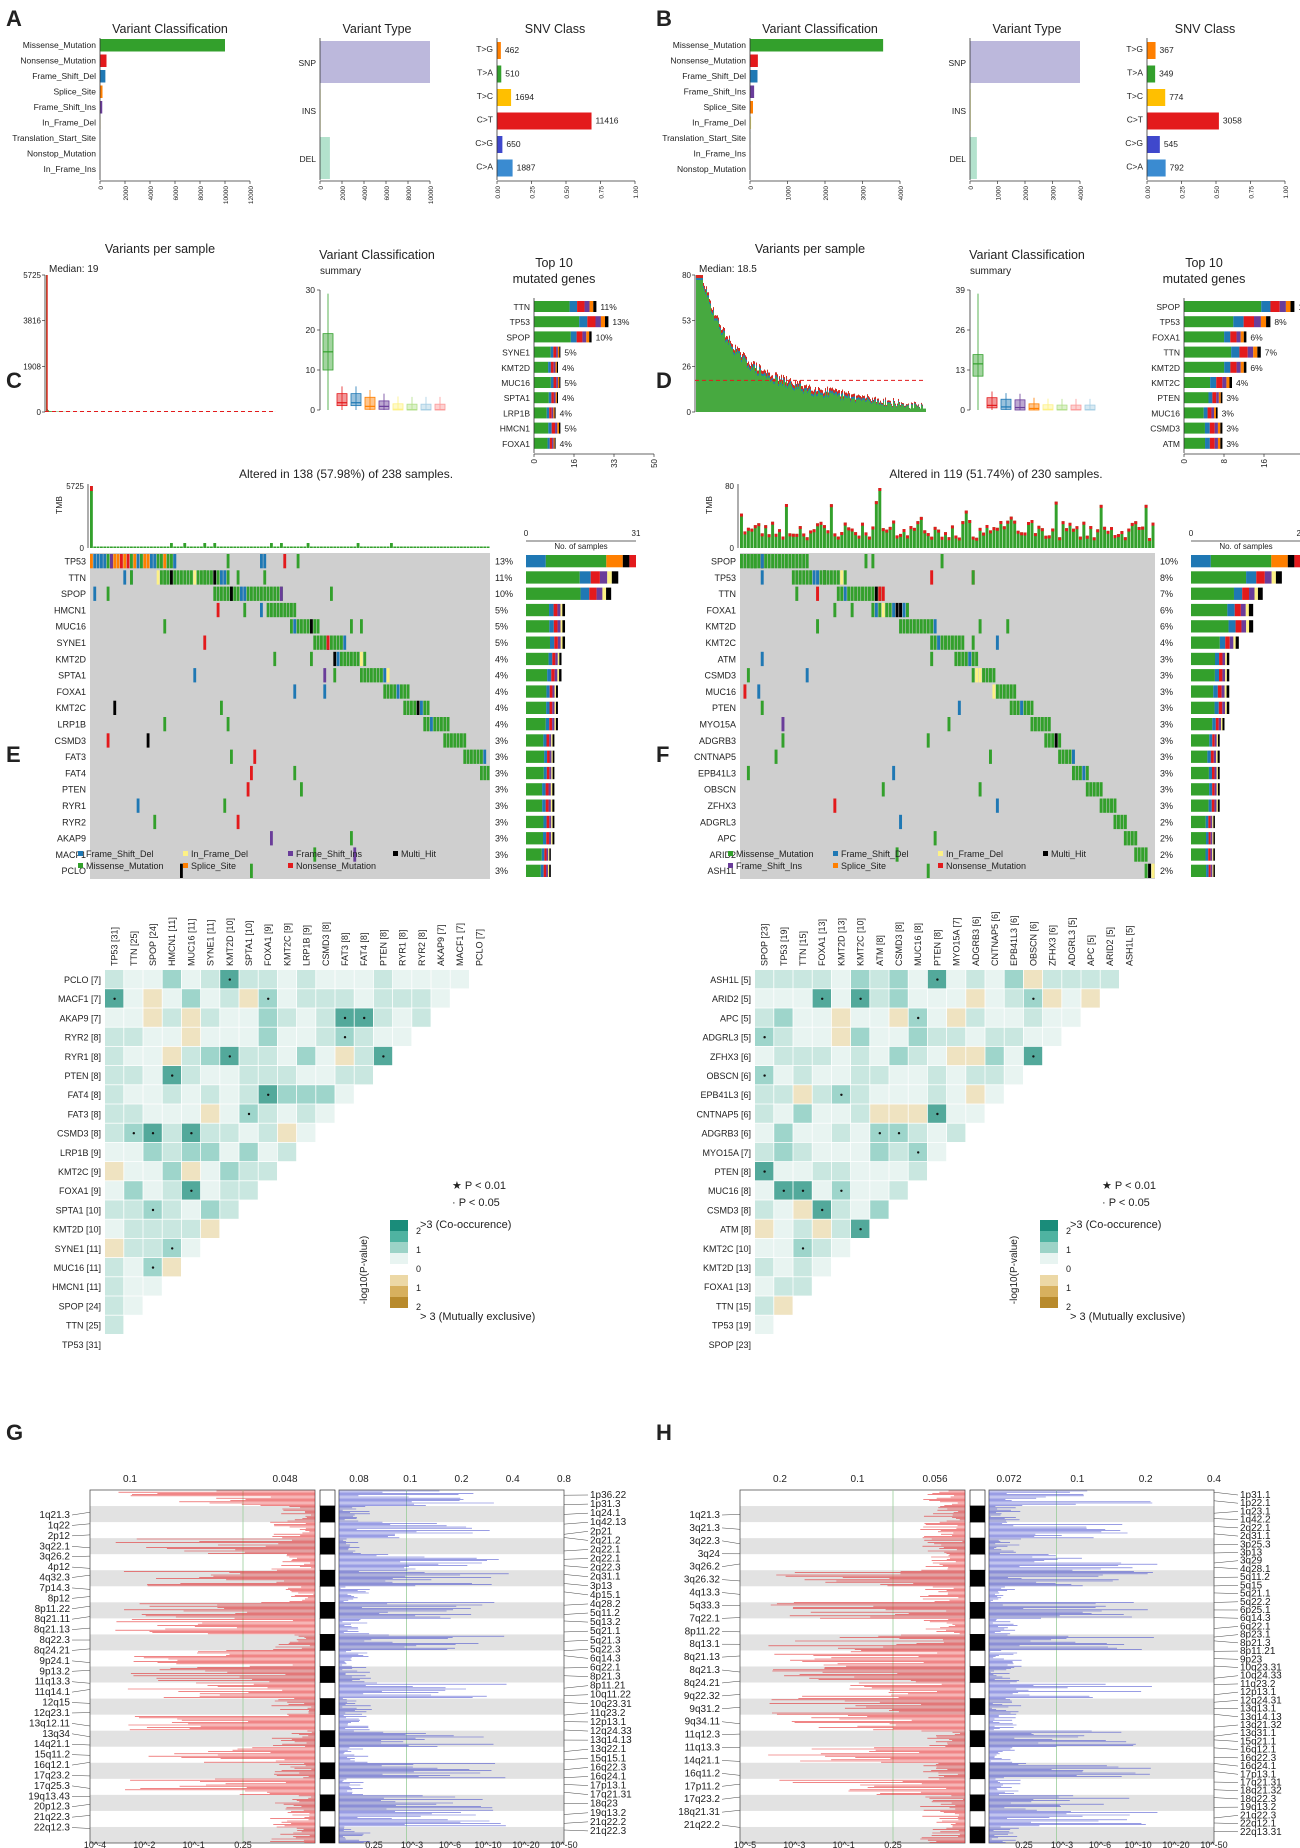 Image resolution: width=1300 pixels, height=1848 pixels. What do you see at coordinates (1258, 1709) in the screenshot?
I see `del-peak-label: 13q13.1` at bounding box center [1258, 1709].